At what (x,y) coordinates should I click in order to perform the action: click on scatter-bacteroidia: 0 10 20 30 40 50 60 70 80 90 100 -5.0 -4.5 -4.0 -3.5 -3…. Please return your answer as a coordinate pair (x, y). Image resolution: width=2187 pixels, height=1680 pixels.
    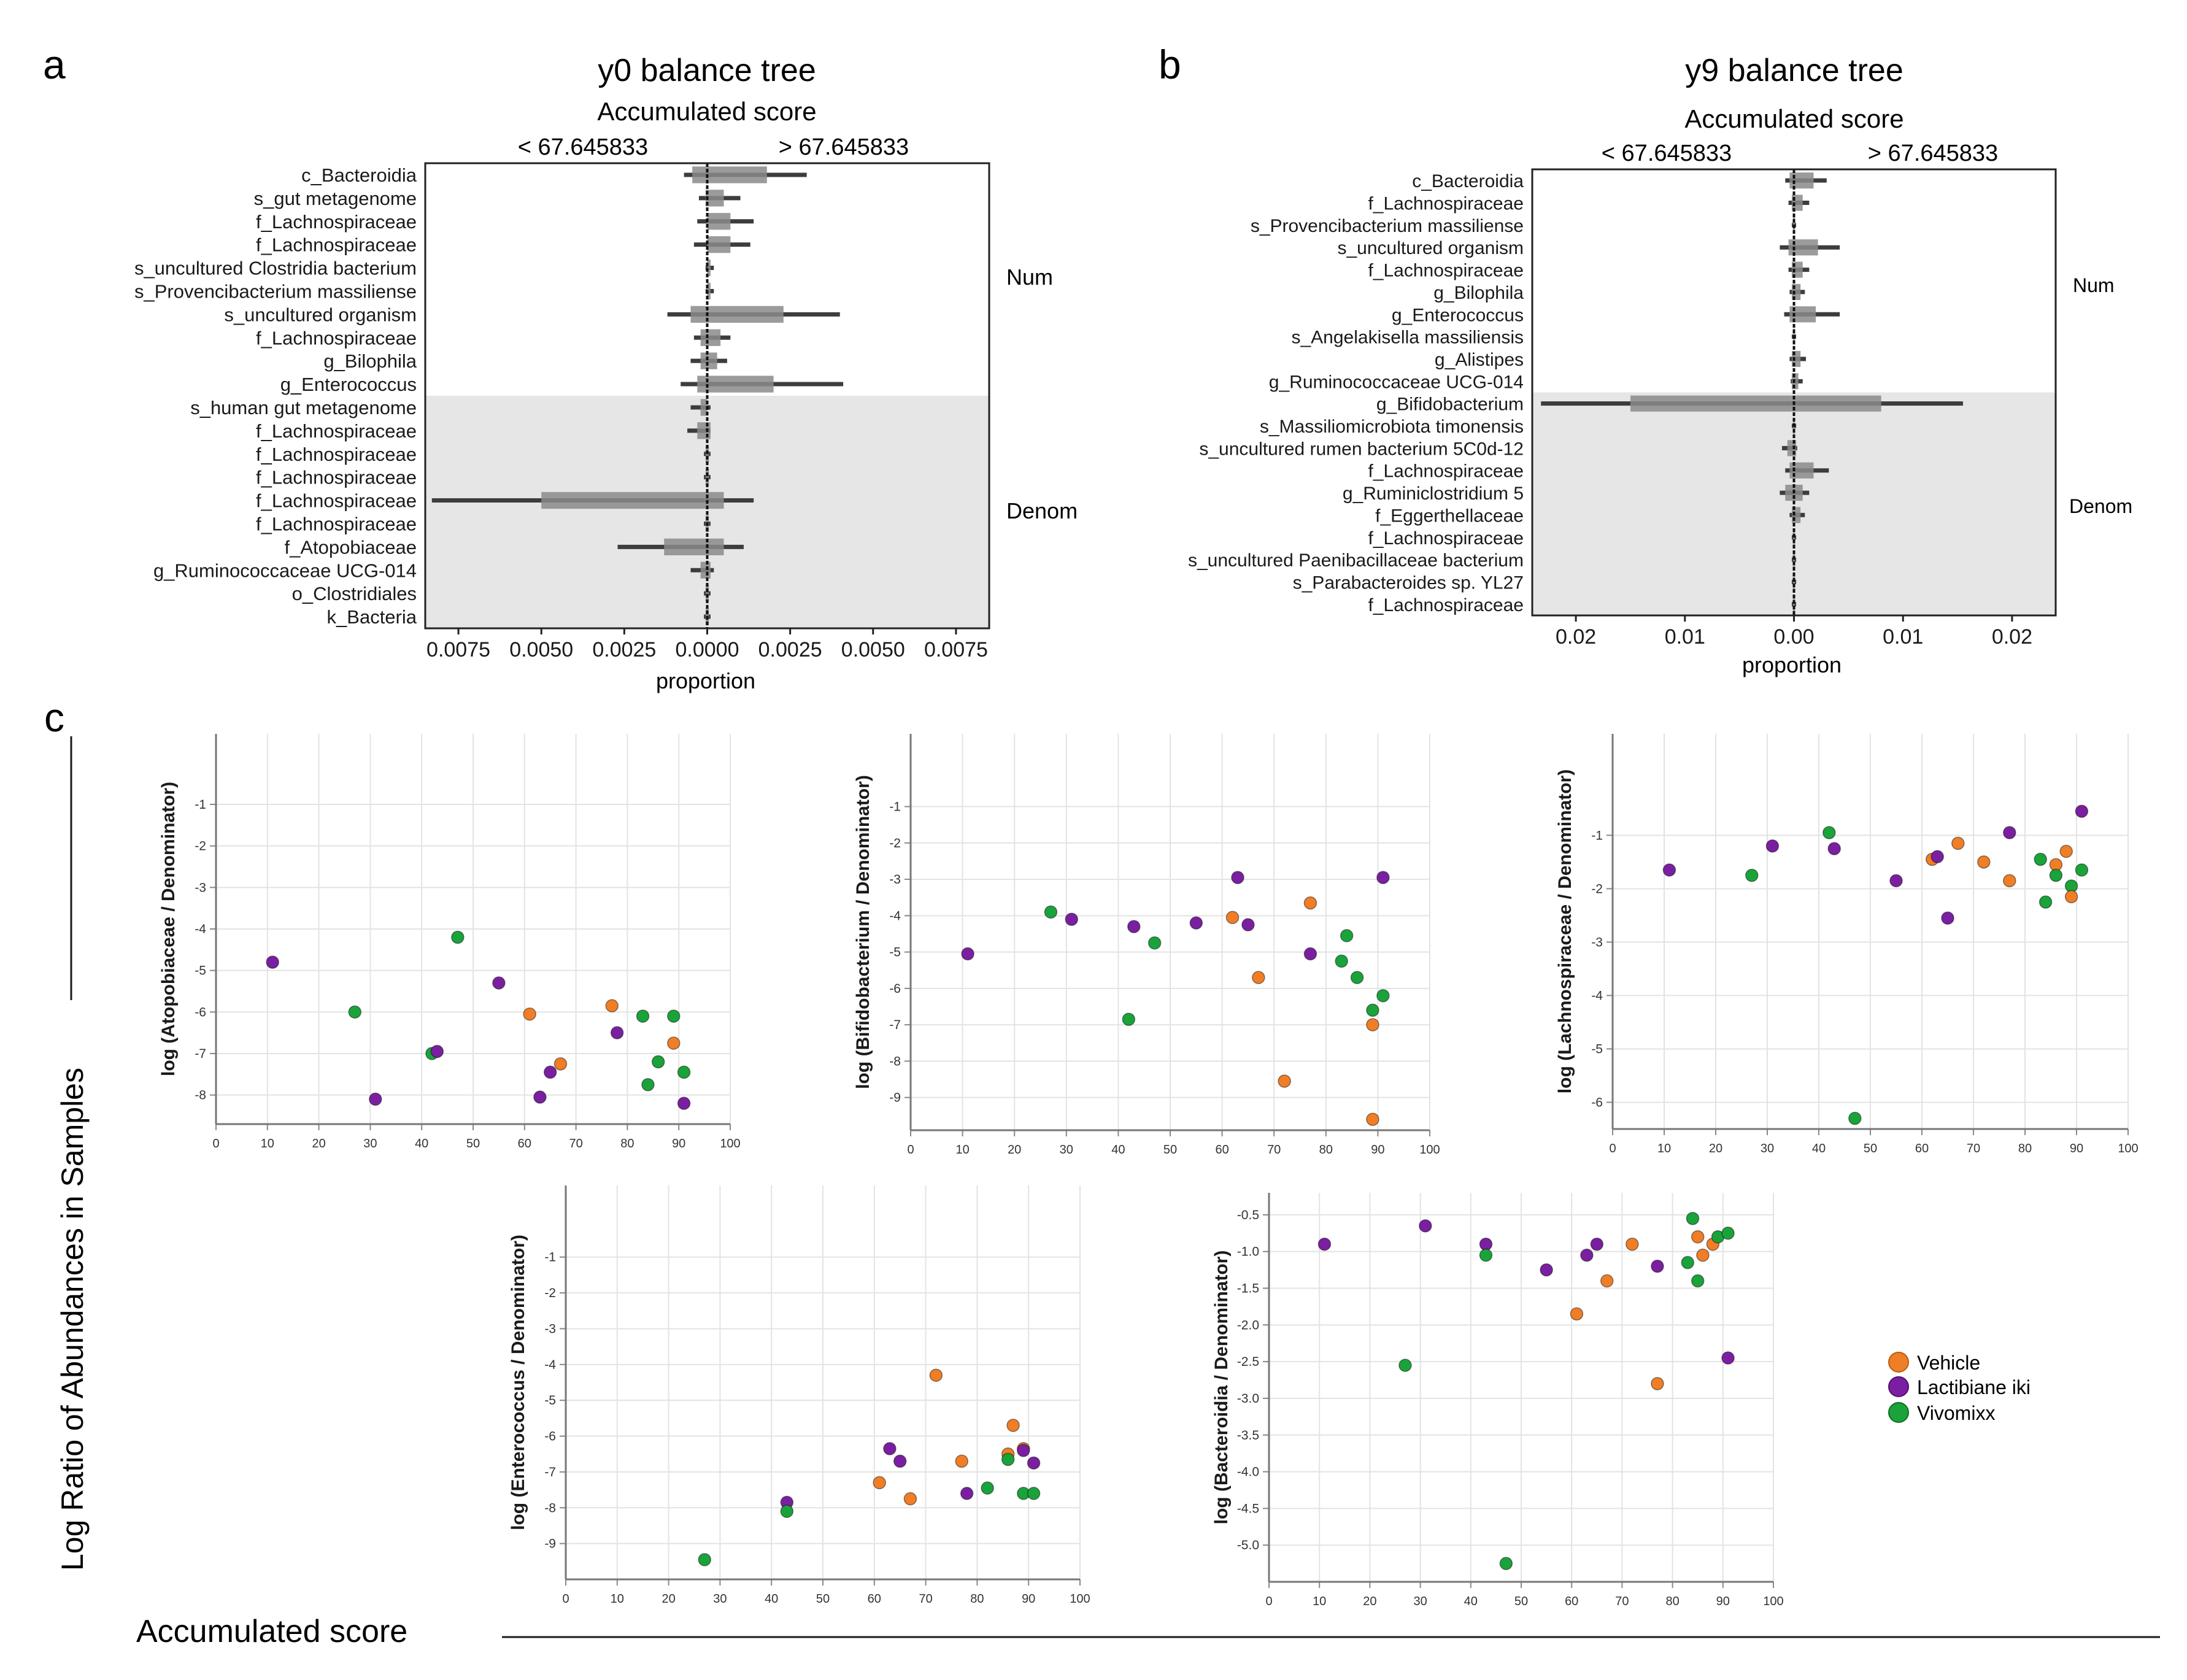
    Looking at the image, I should click on (1497, 1400).